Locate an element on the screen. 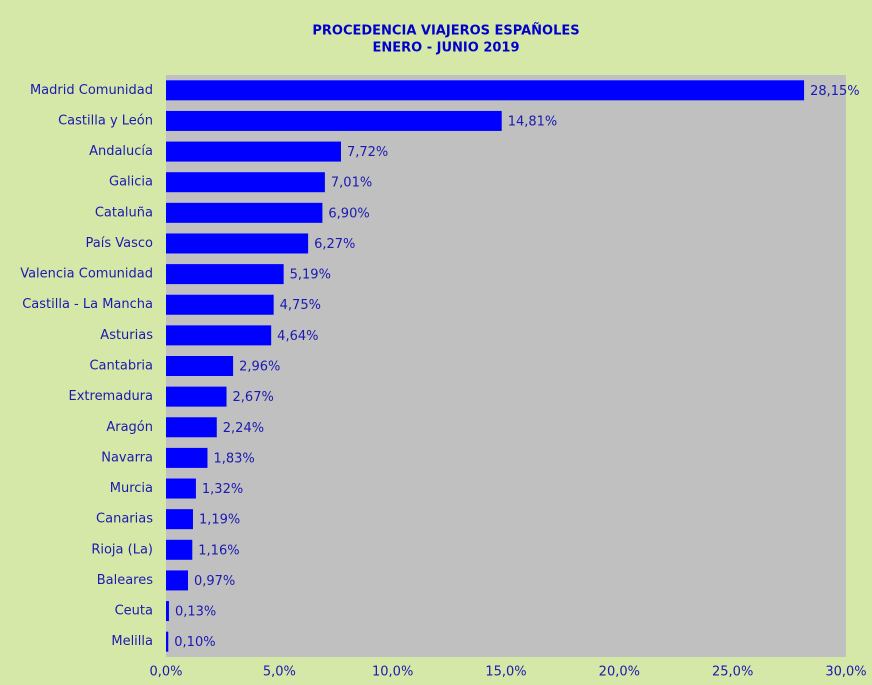 This screenshot has width=872, height=685. data-label: 1,32% is located at coordinates (222, 489).